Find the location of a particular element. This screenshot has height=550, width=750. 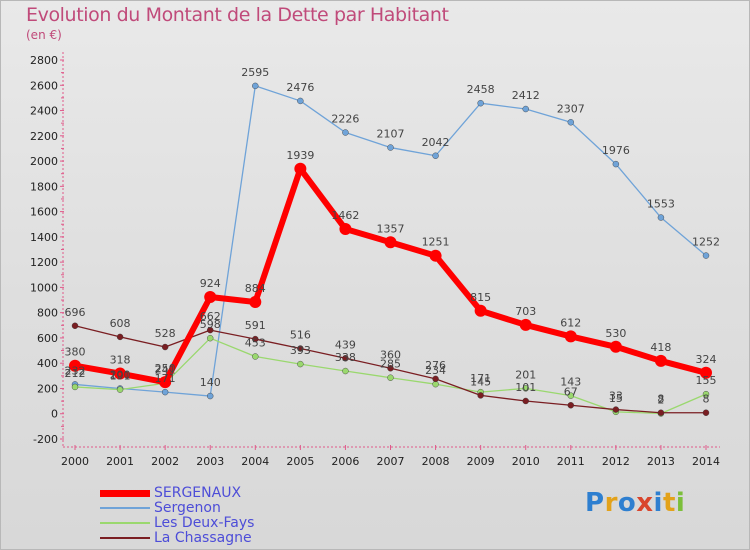

series-la-chassagne is located at coordinates (390, 369).